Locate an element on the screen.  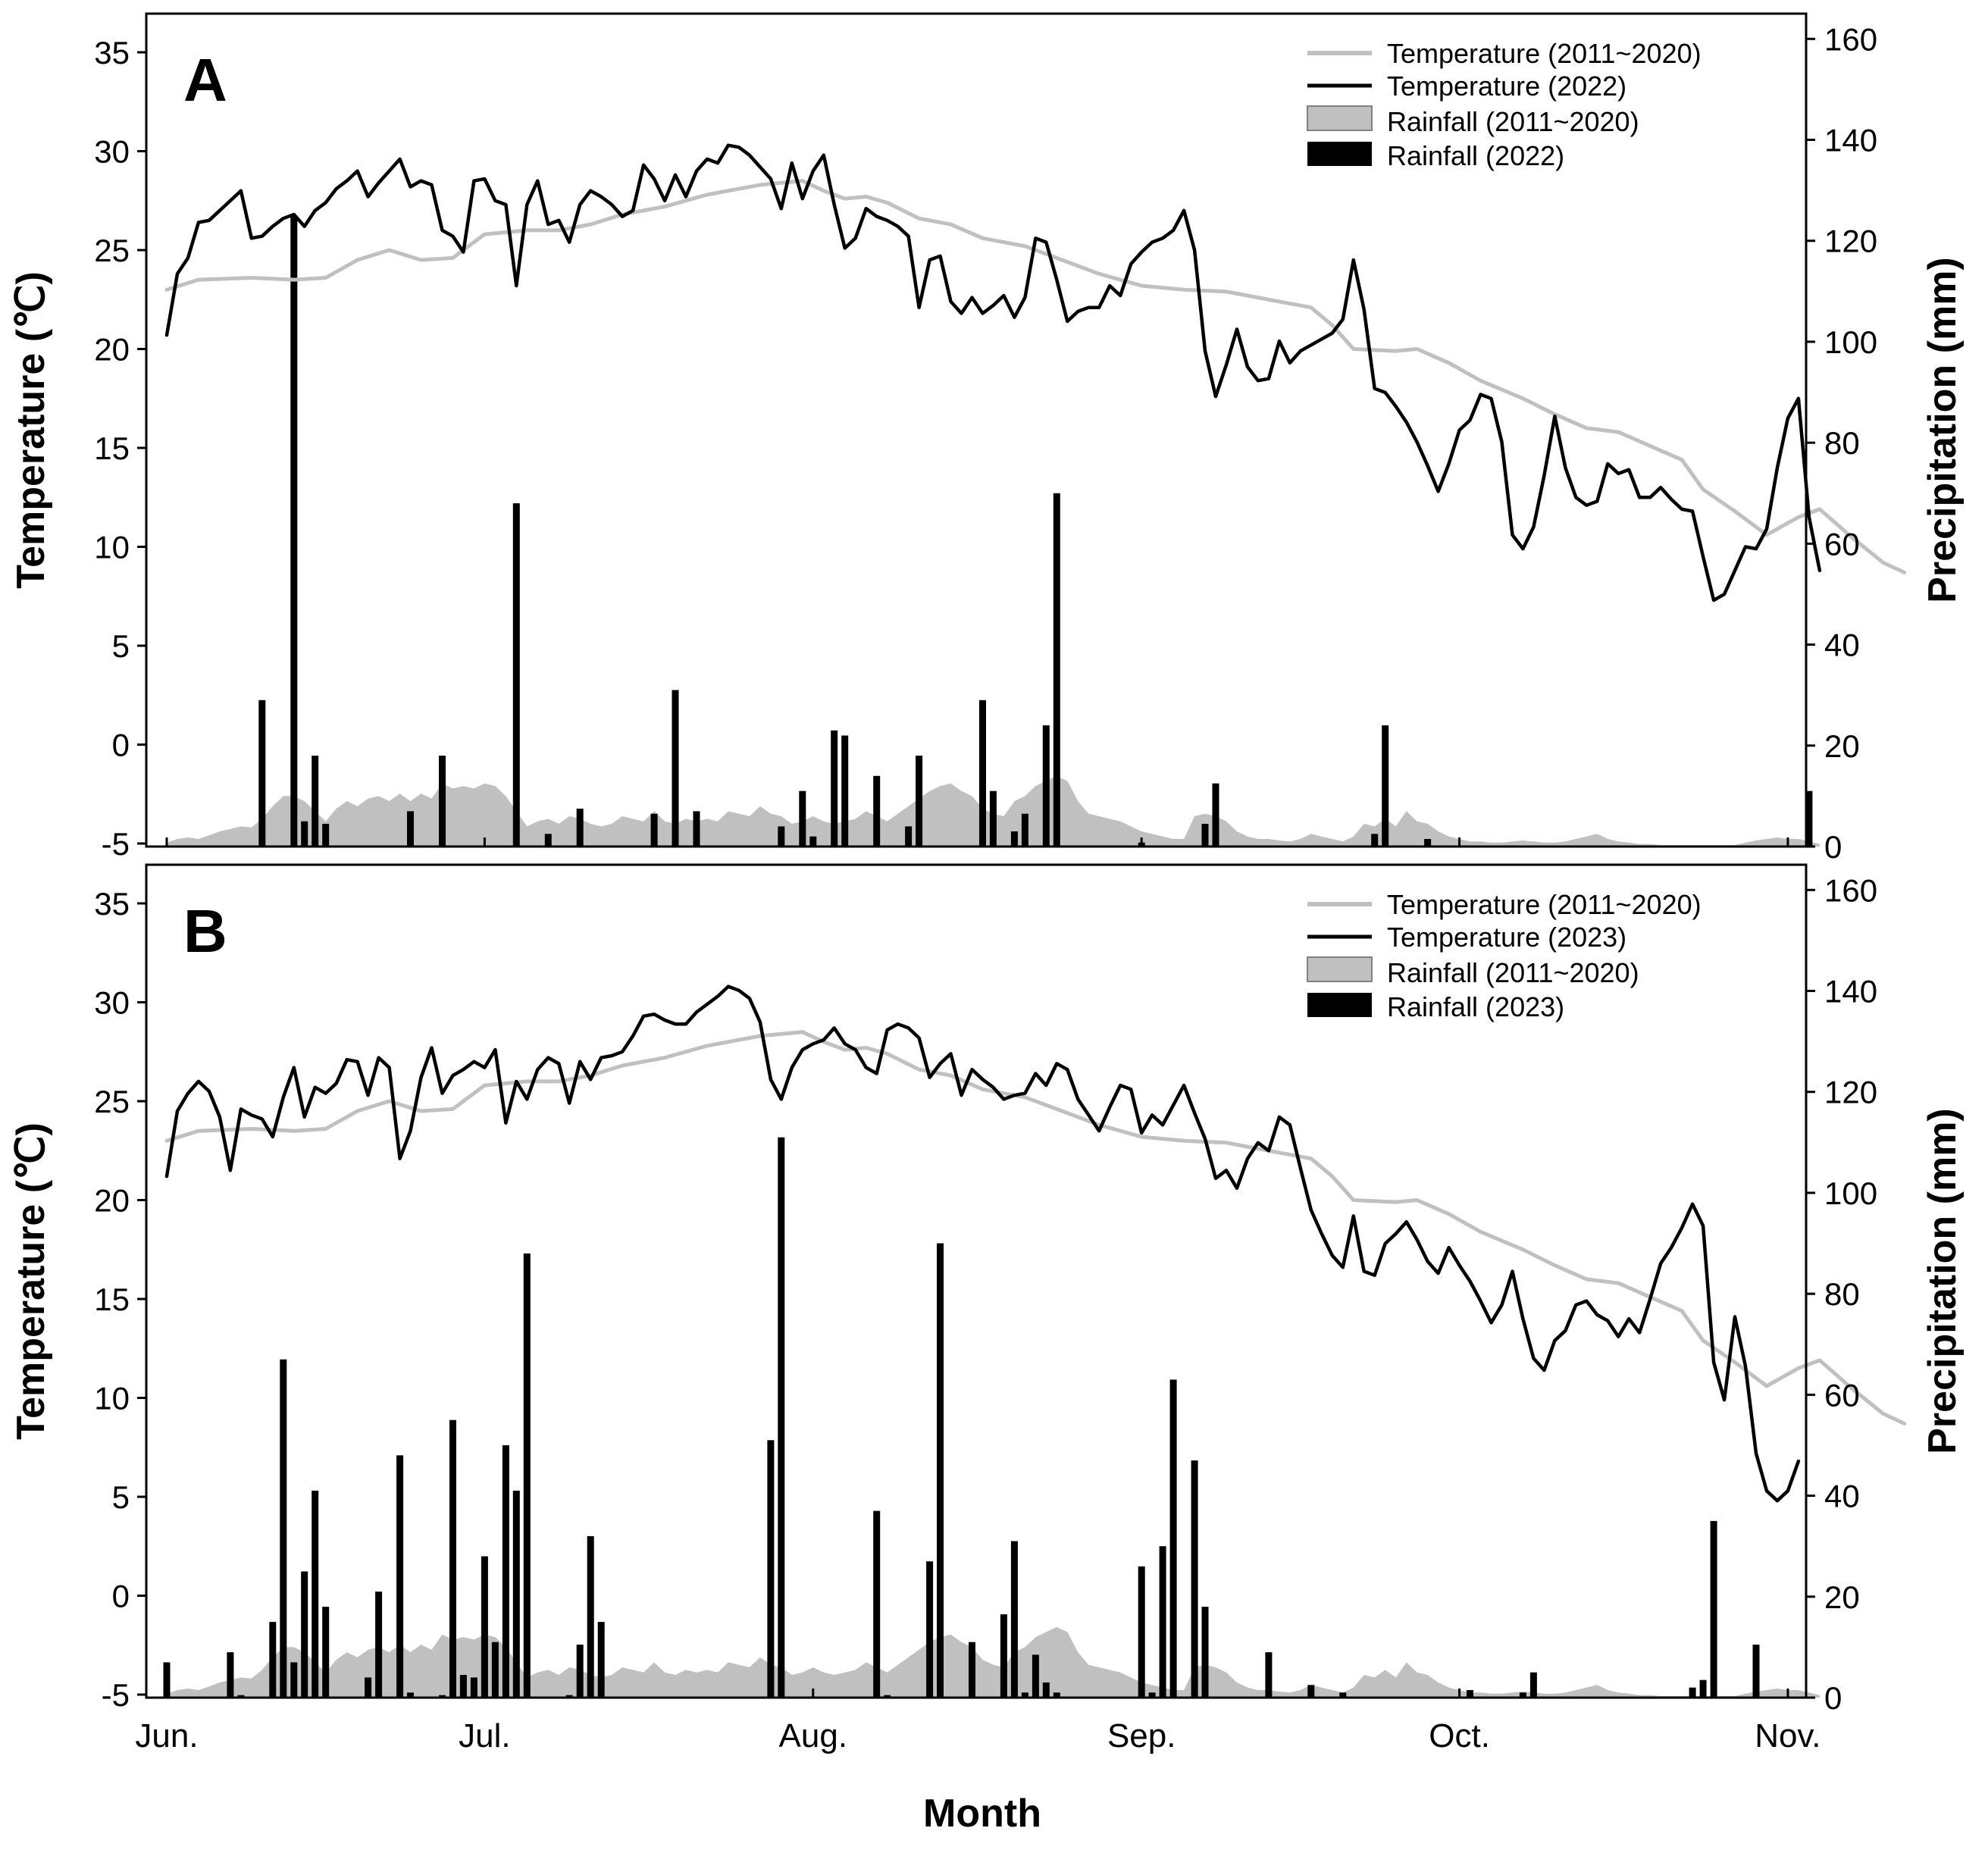
month-label-jul: Jul. is located at coordinates (485, 1735).